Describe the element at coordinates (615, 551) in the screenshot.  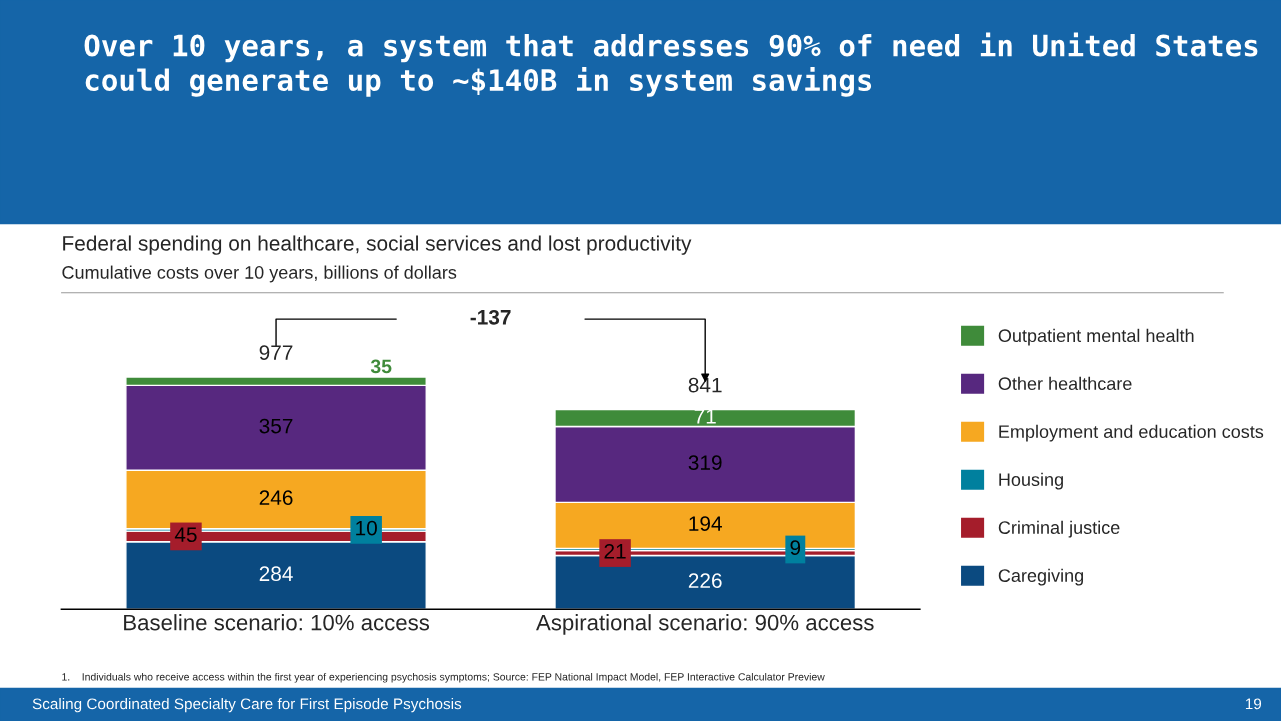
I see `data-label: 21` at that location.